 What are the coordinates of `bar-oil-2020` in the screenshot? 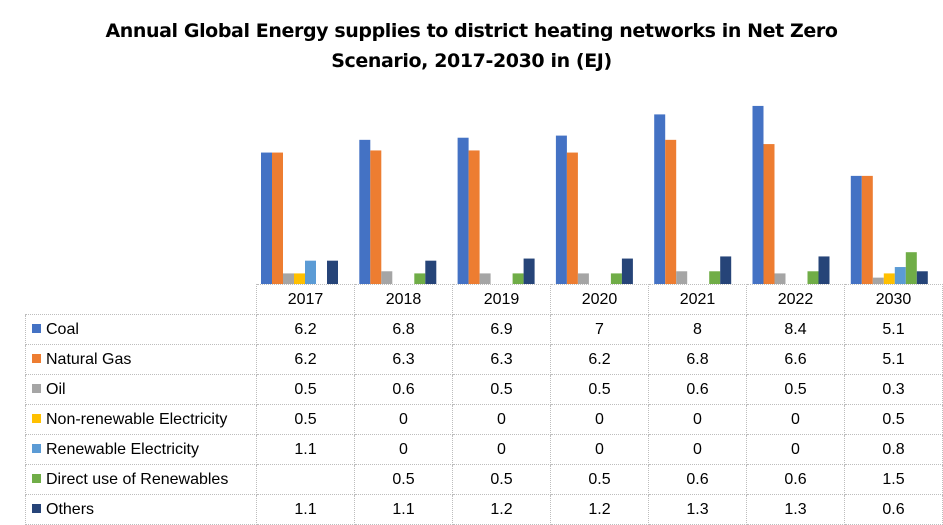 It's located at (583, 278).